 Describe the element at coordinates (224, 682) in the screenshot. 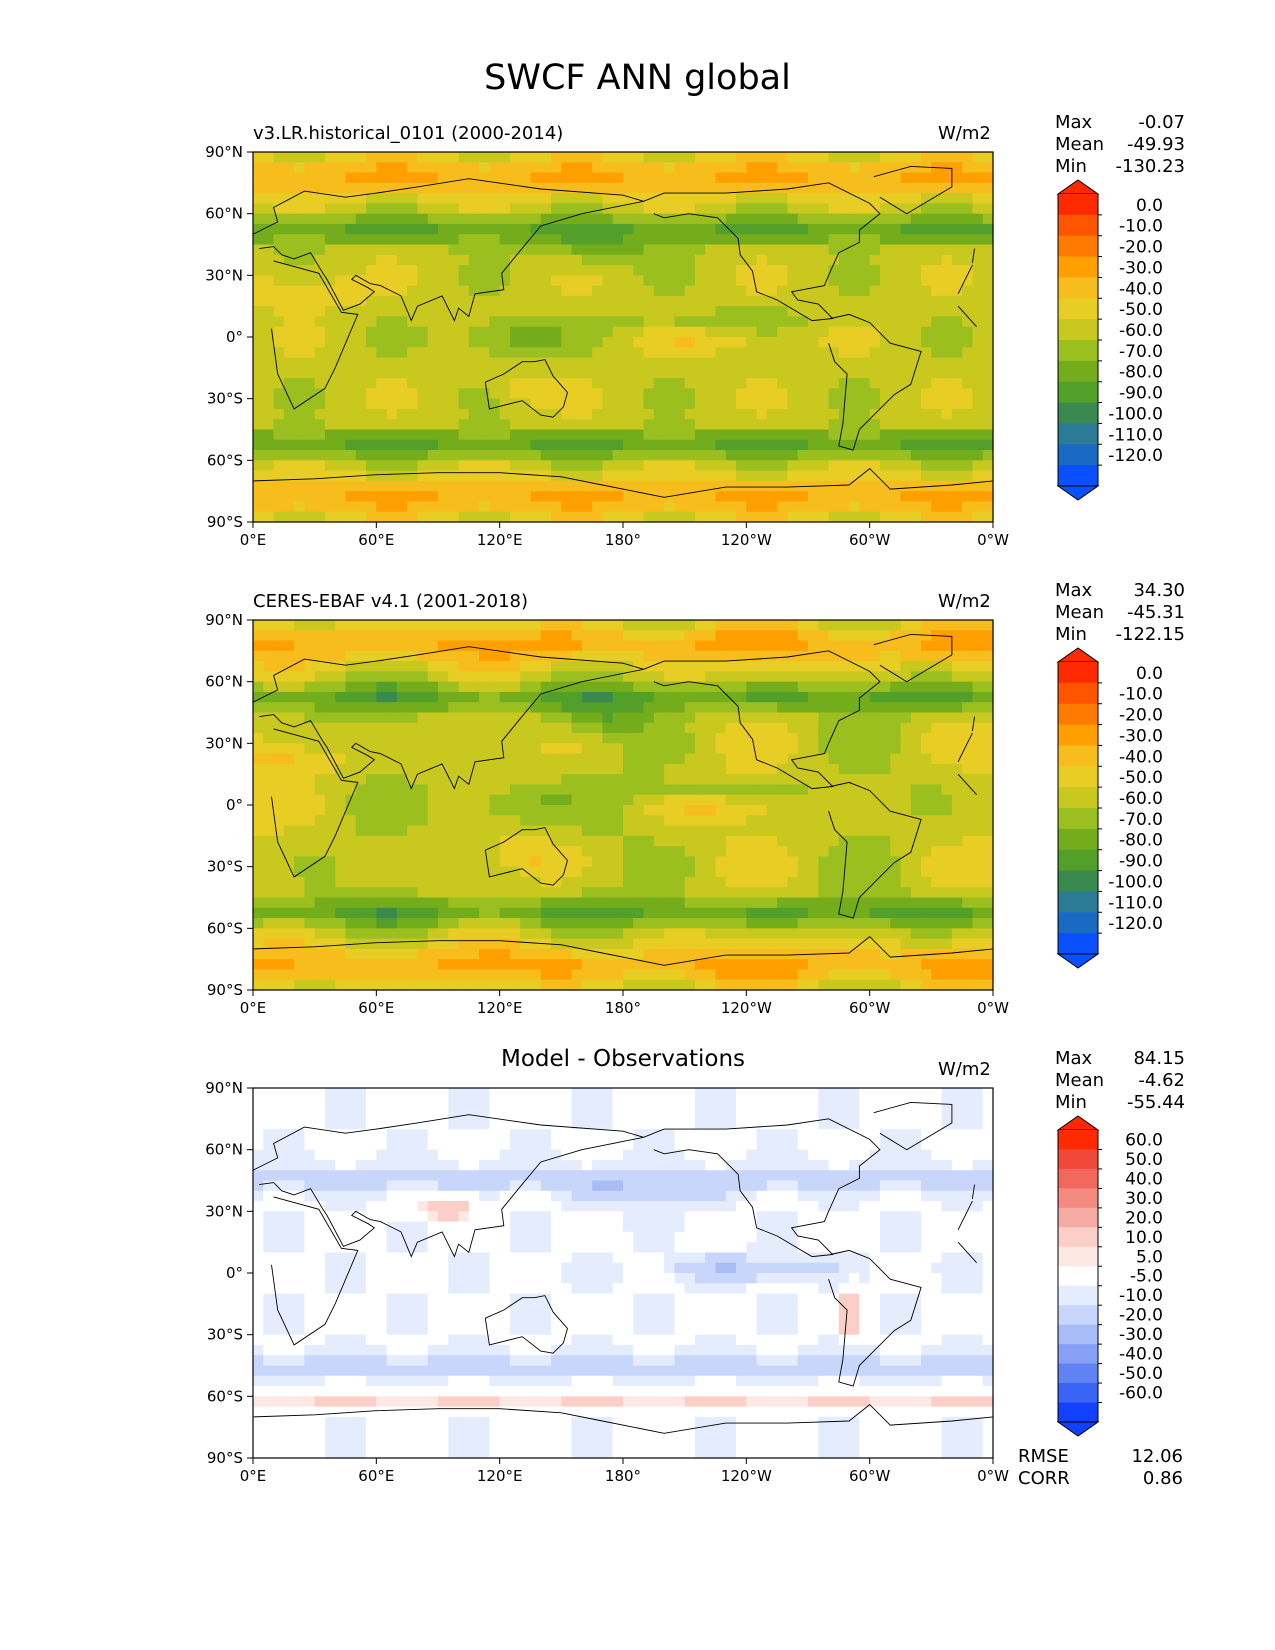

I see `lat-tick-label: 60°N` at that location.